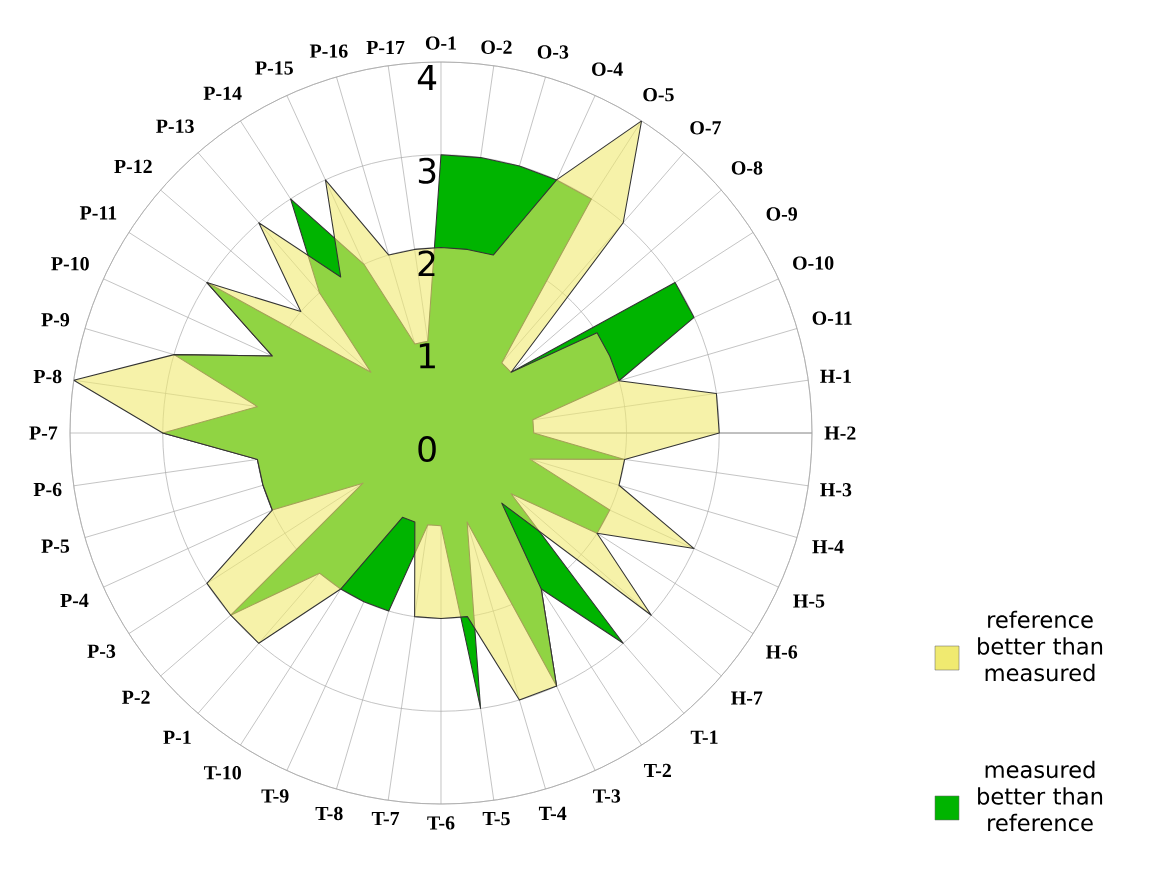 This screenshot has width=1156, height=876. Describe the element at coordinates (809, 601) in the screenshot. I see `spoke-label: H-5` at that location.